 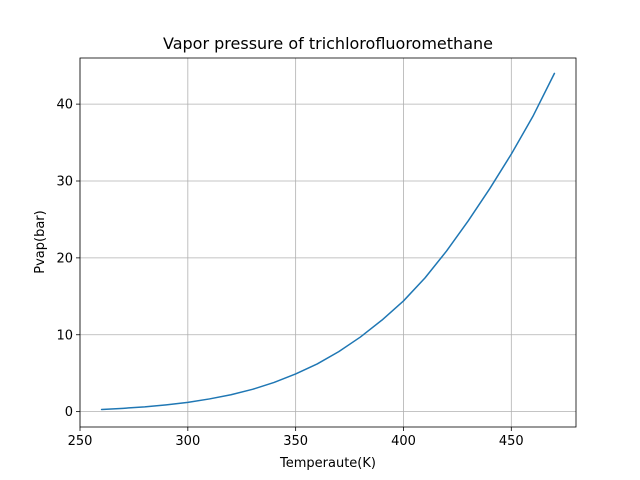 I want to click on x-tick-label-400: 400, so click(x=403, y=441).